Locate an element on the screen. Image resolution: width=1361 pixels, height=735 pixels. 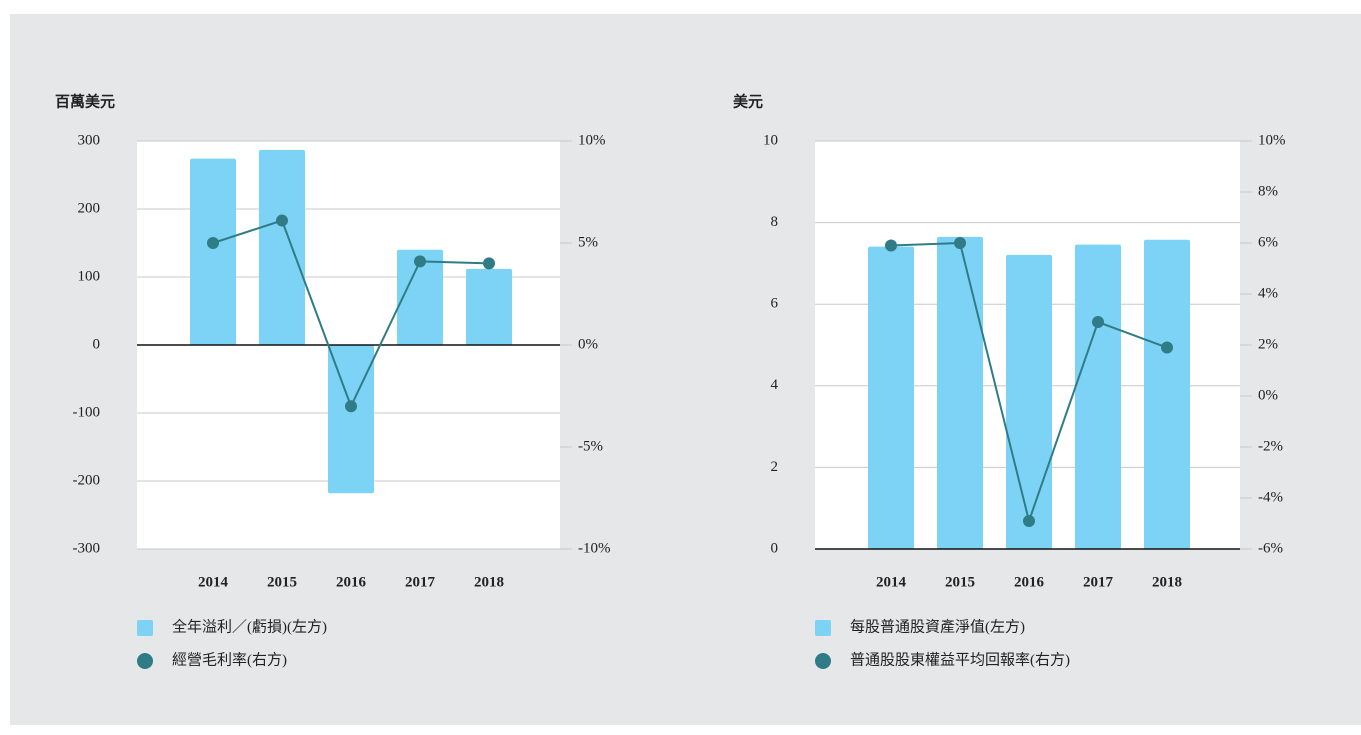
y-axis-title: 美元 is located at coordinates (748, 101).